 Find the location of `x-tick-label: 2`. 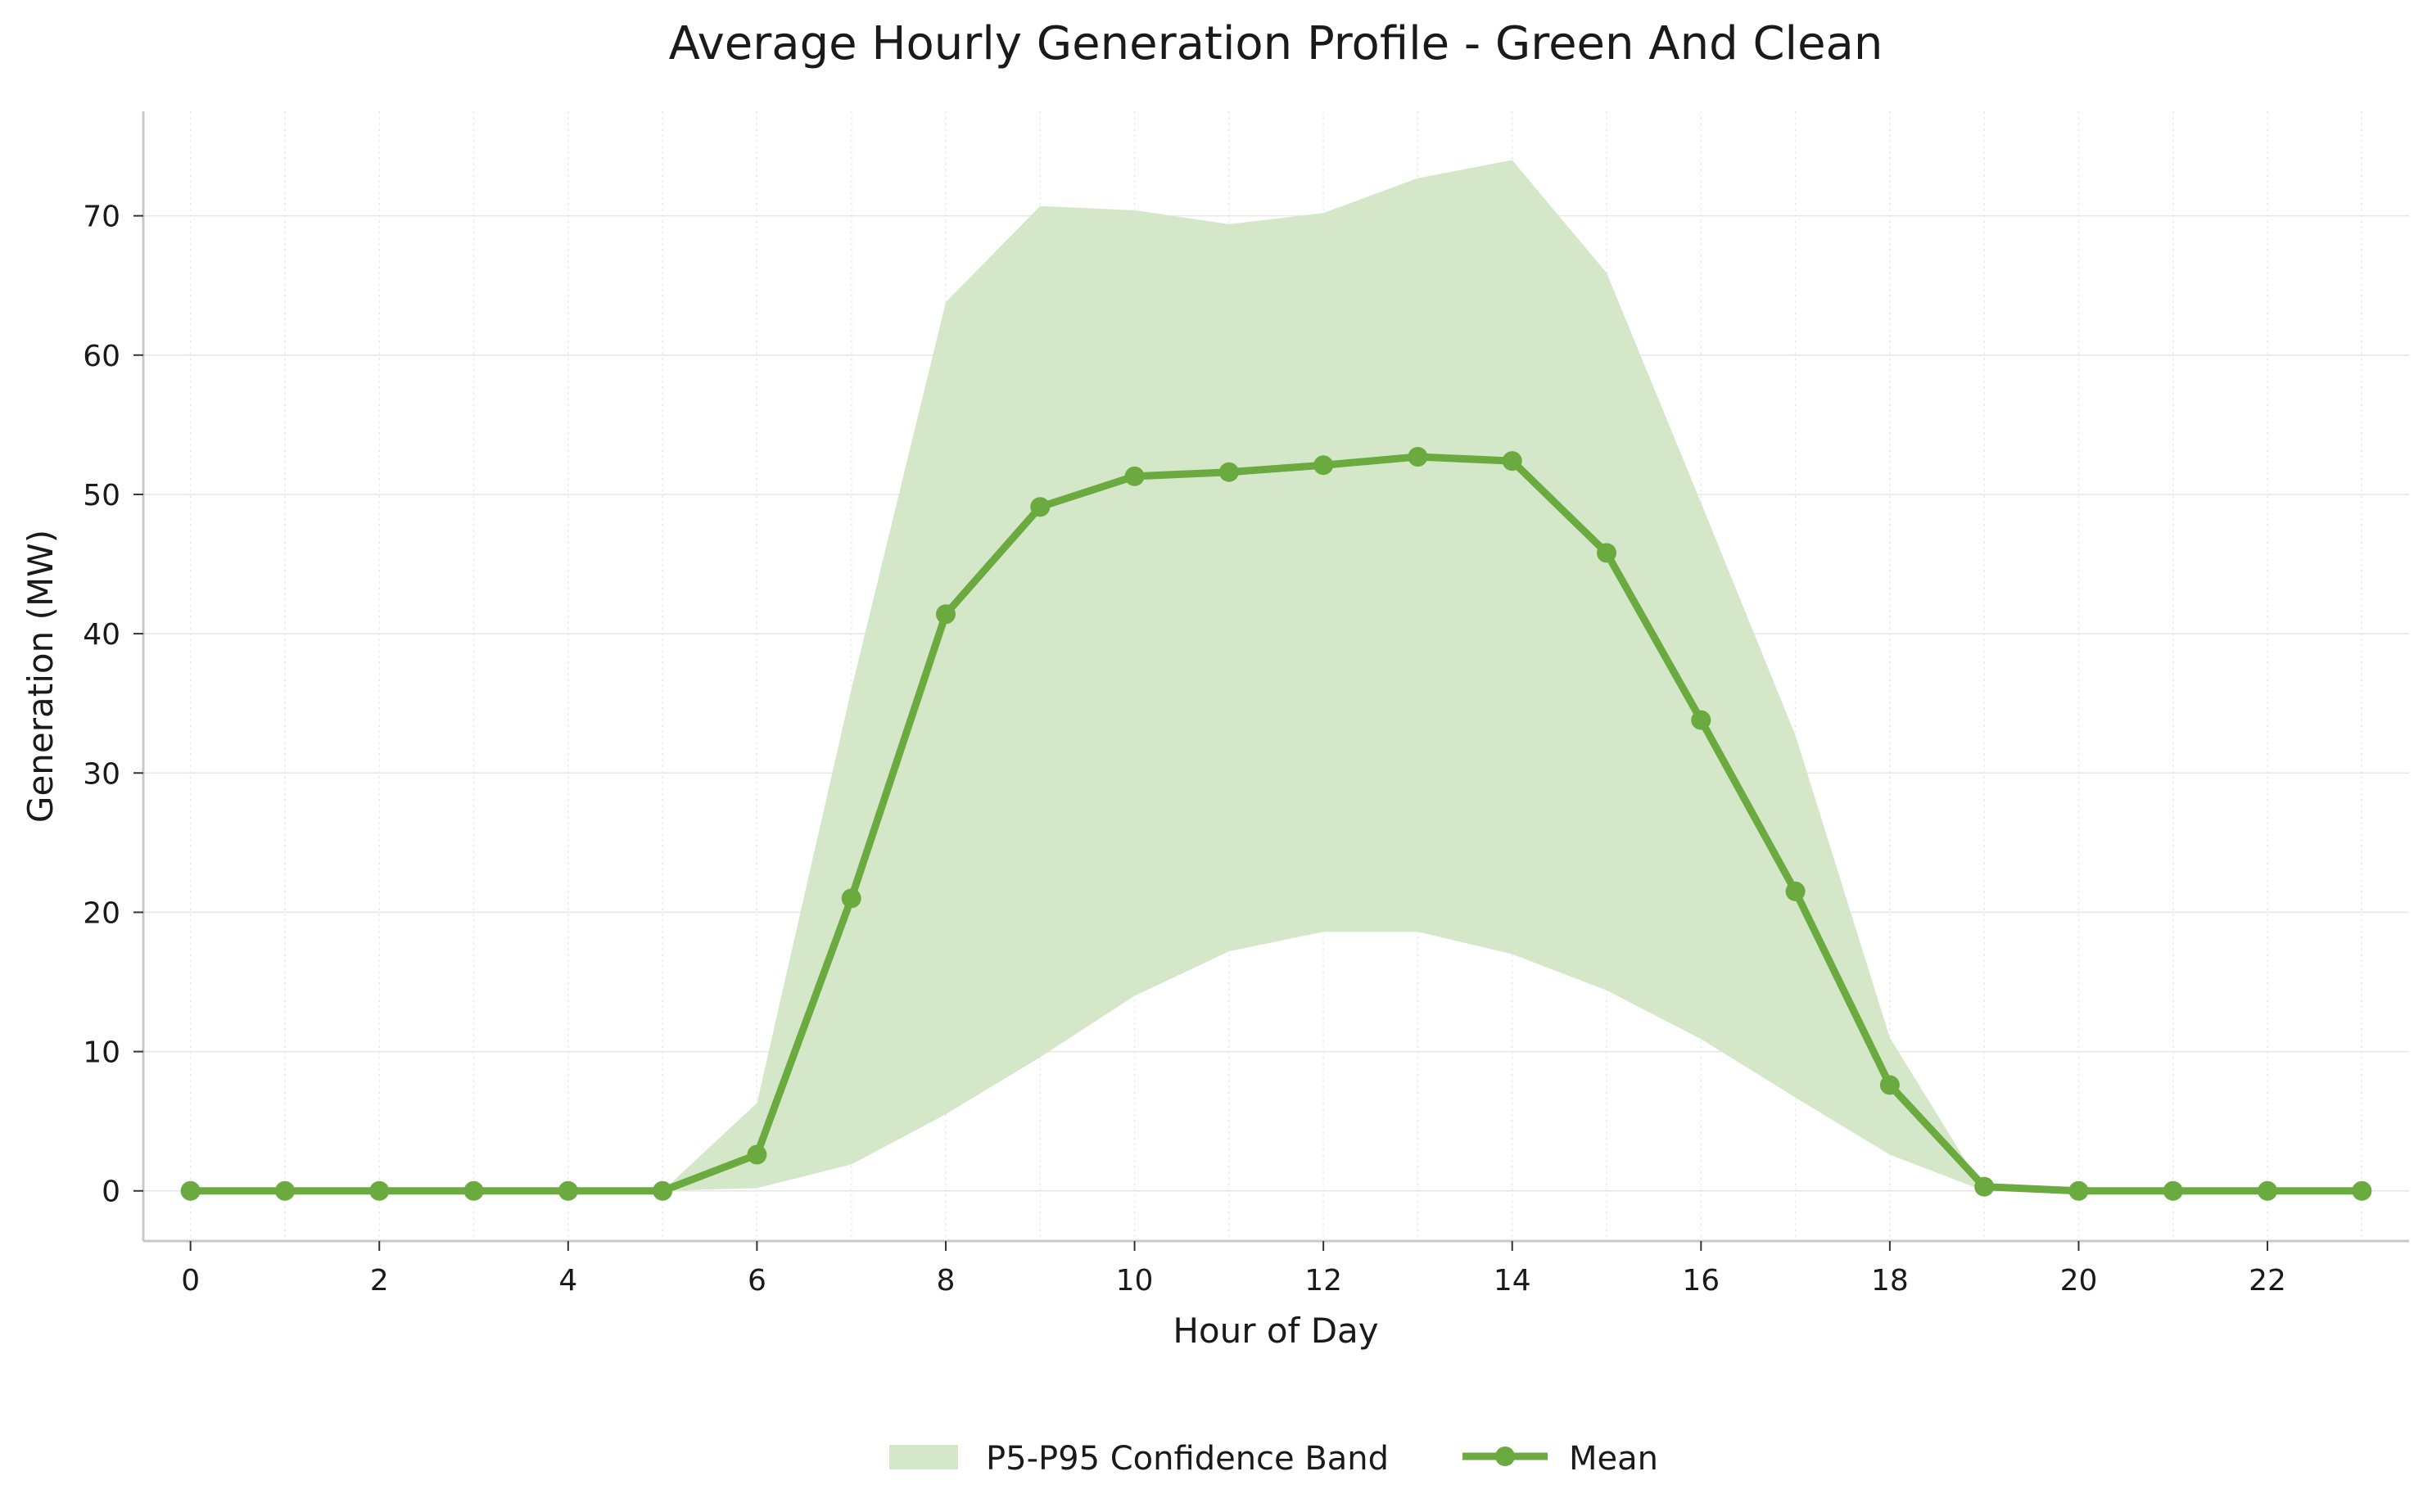

x-tick-label: 2 is located at coordinates (379, 1281).